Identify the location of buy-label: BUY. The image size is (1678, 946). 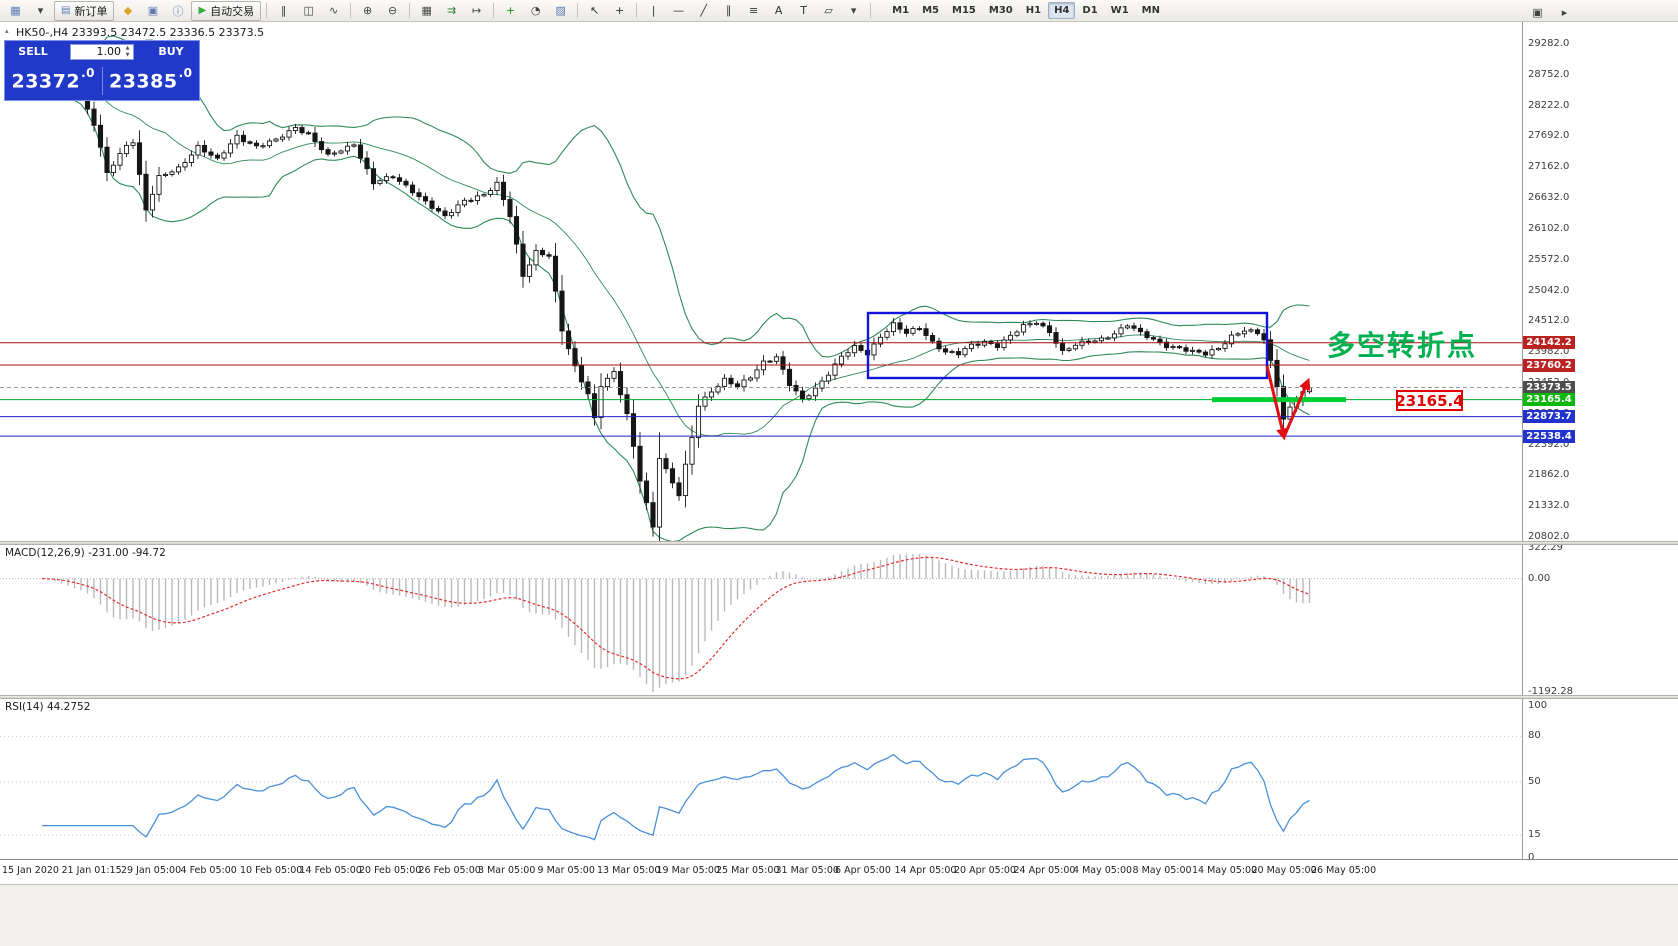
(171, 51).